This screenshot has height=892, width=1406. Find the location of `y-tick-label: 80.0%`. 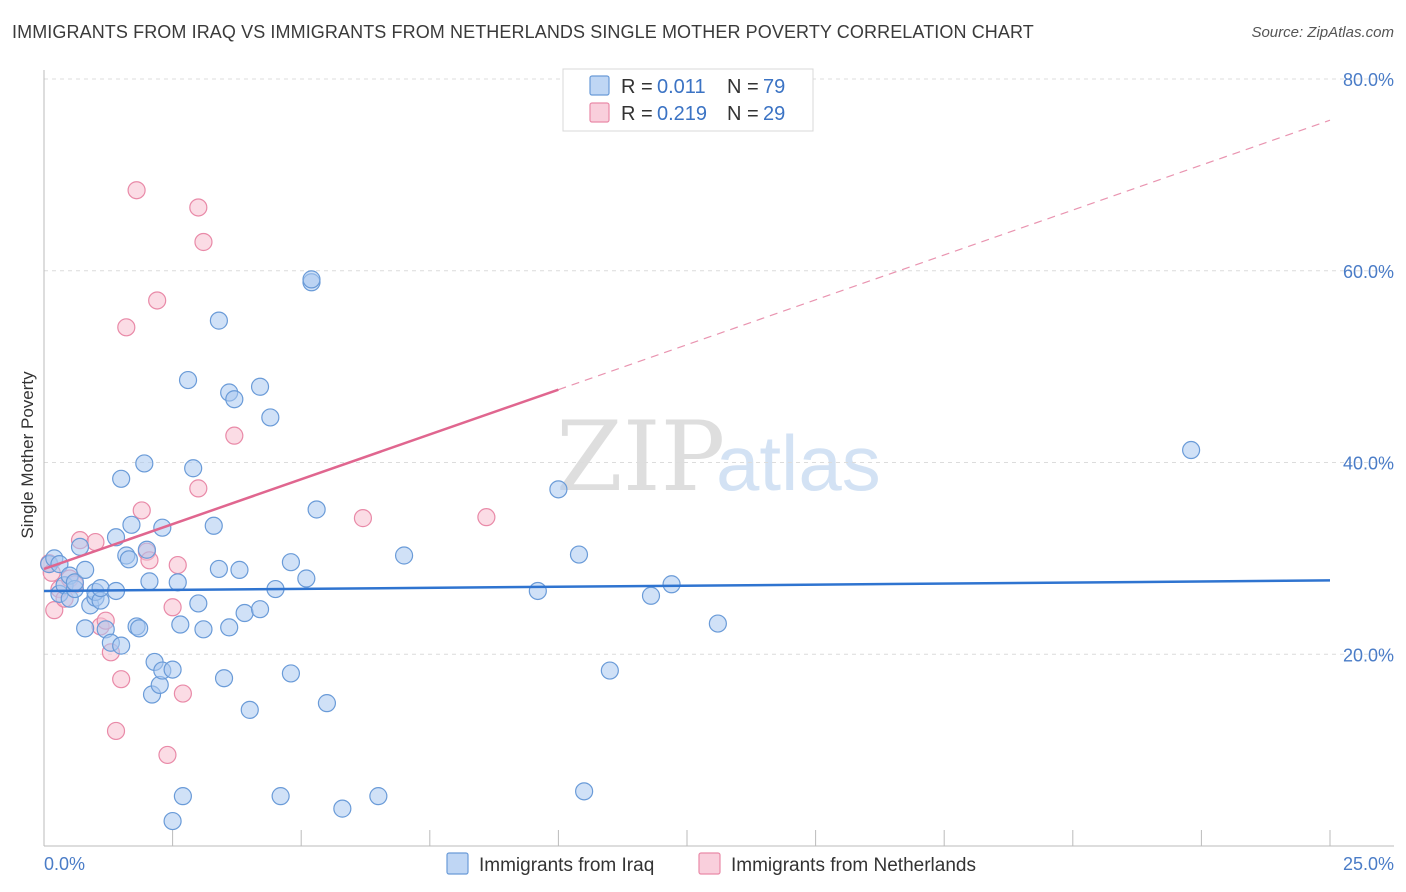

y-tick-label: 80.0% is located at coordinates (1368, 80).